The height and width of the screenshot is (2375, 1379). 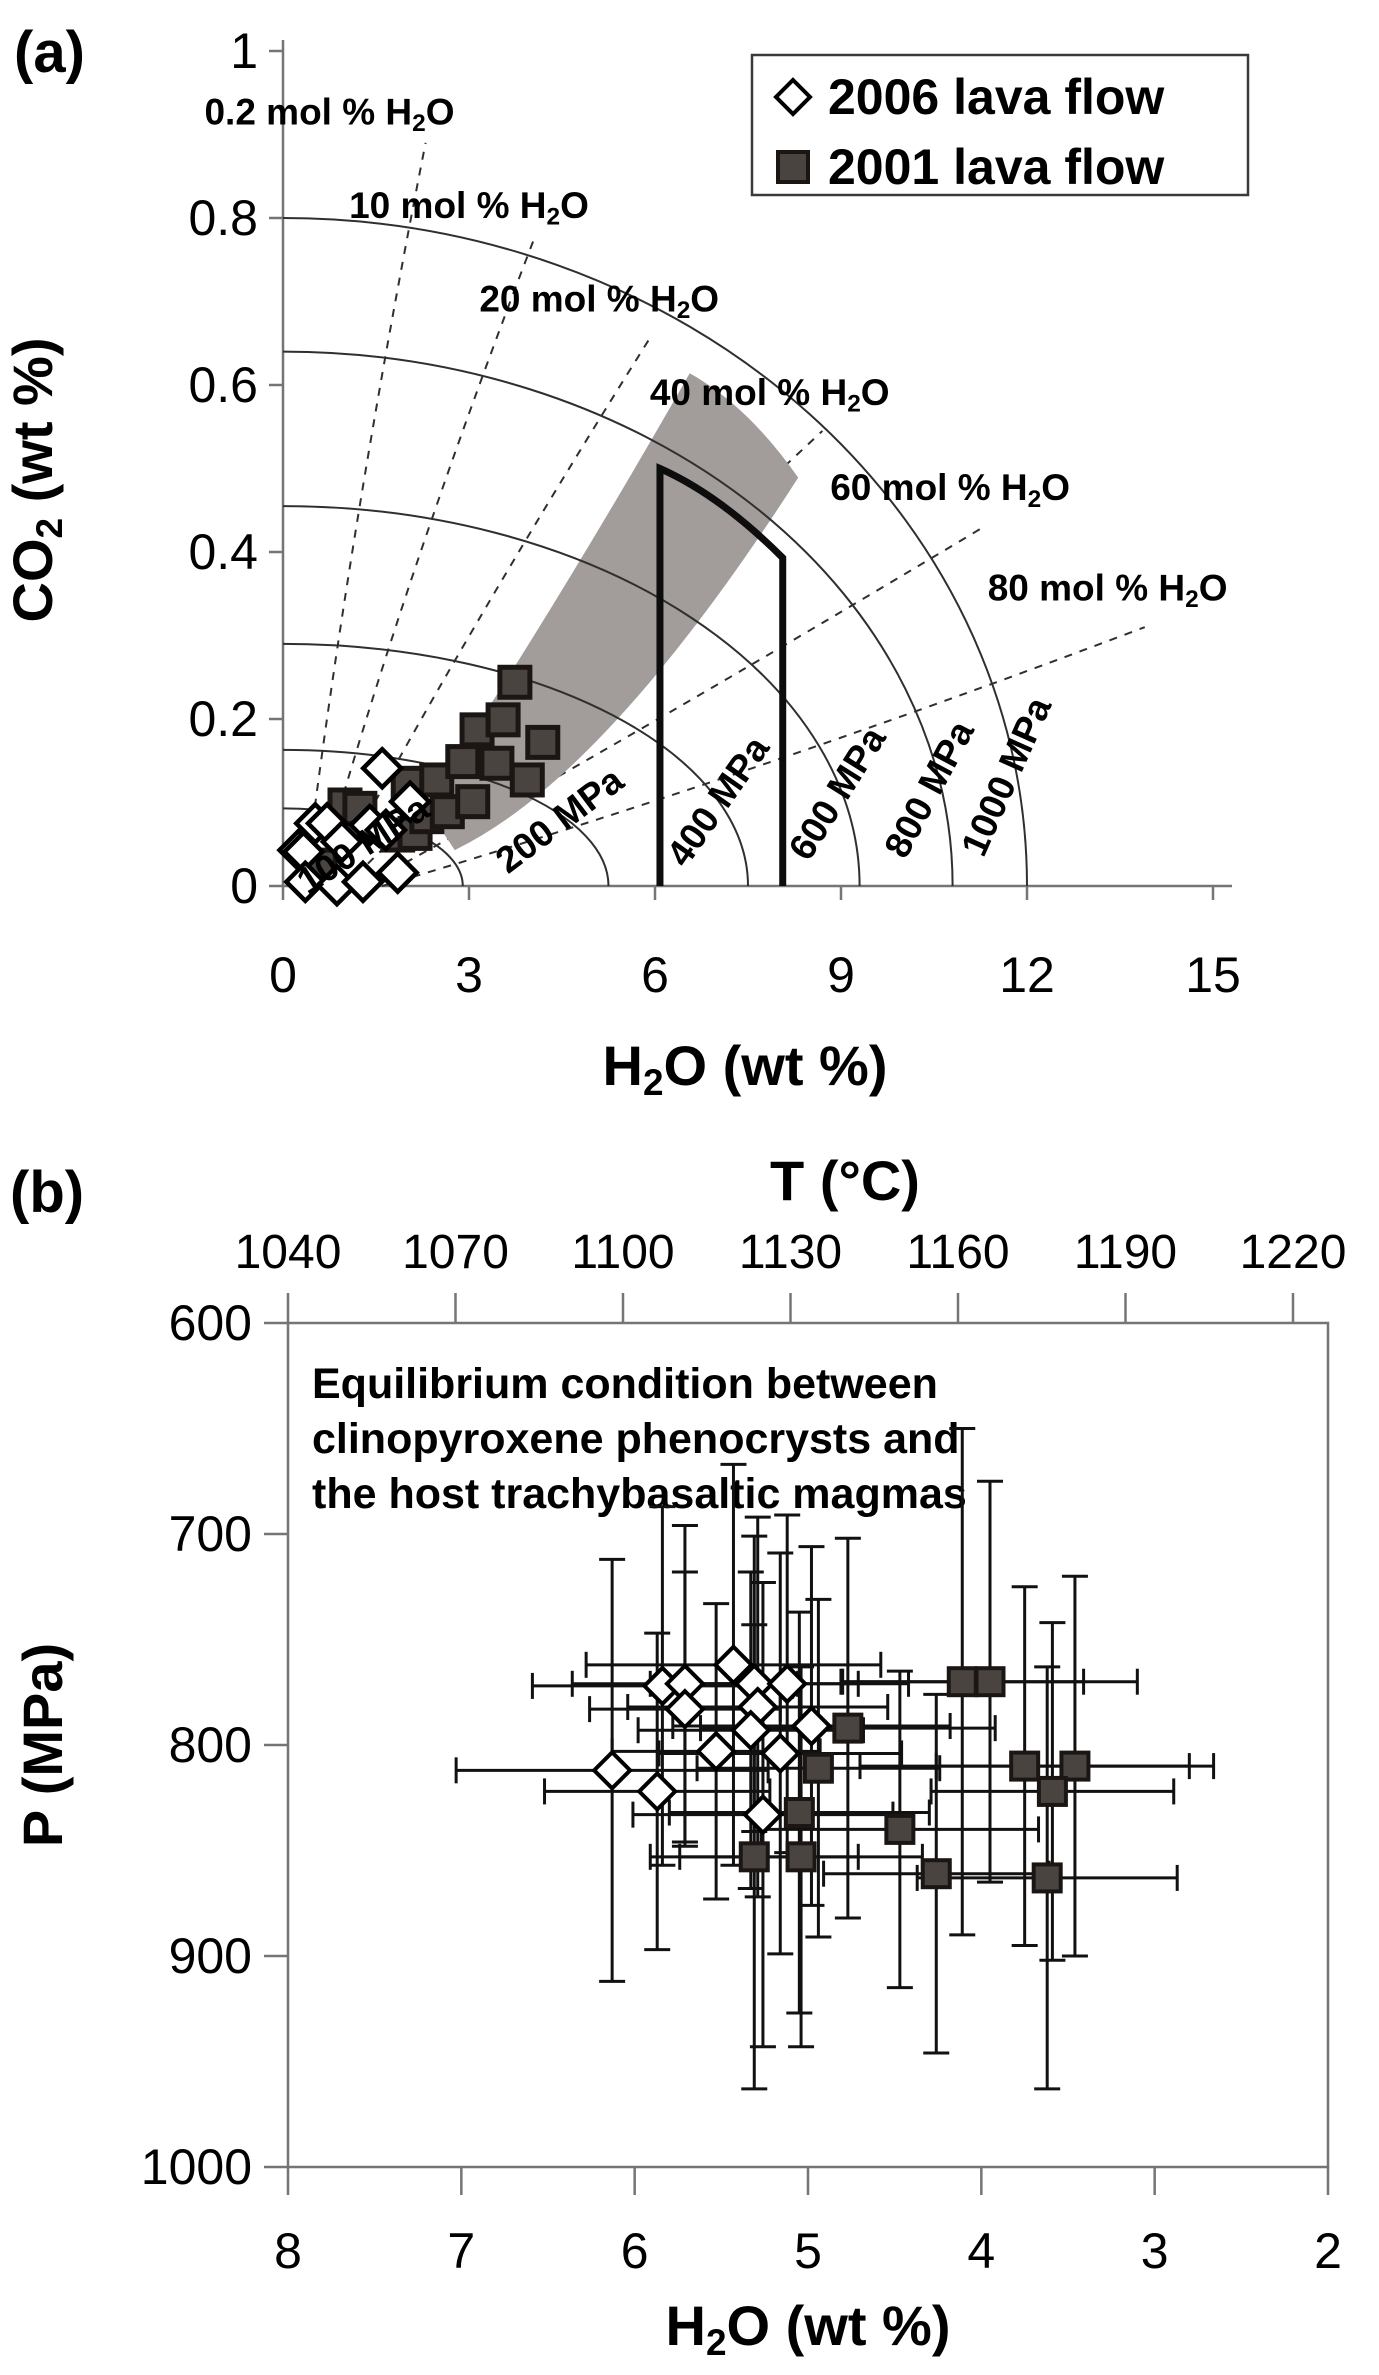 What do you see at coordinates (808, 2328) in the screenshot?
I see `bottom-axis-title: H2O (wt %)` at bounding box center [808, 2328].